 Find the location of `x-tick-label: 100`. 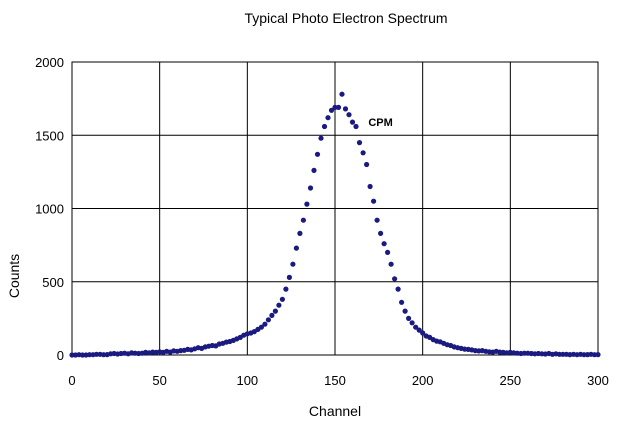

x-tick-label: 100 is located at coordinates (247, 380).